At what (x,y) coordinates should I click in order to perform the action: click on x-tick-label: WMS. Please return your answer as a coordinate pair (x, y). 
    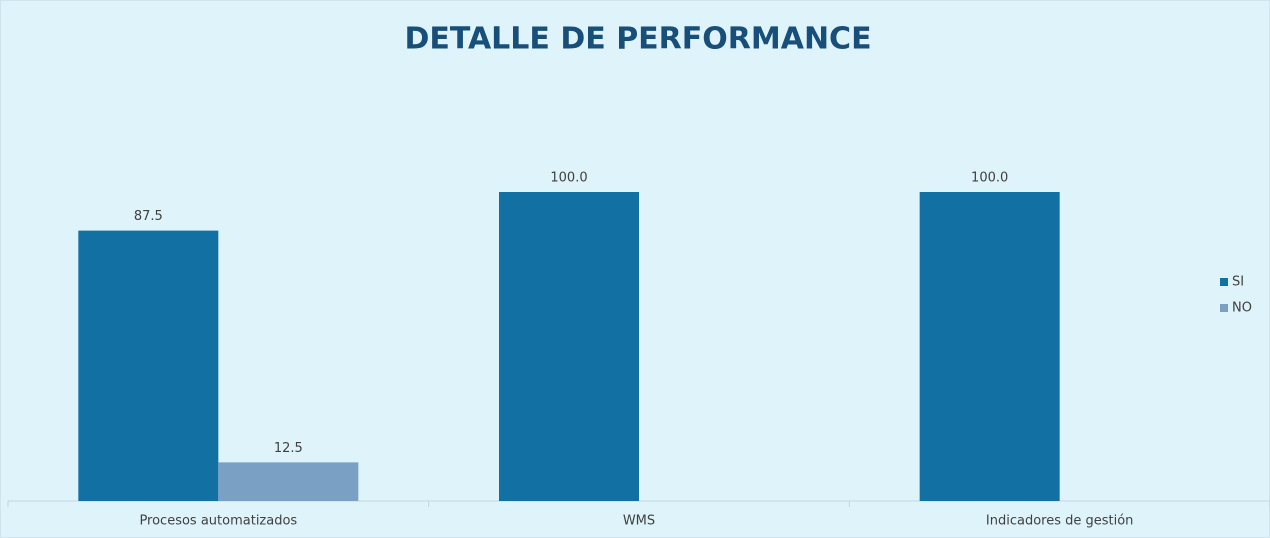
    Looking at the image, I should click on (639, 521).